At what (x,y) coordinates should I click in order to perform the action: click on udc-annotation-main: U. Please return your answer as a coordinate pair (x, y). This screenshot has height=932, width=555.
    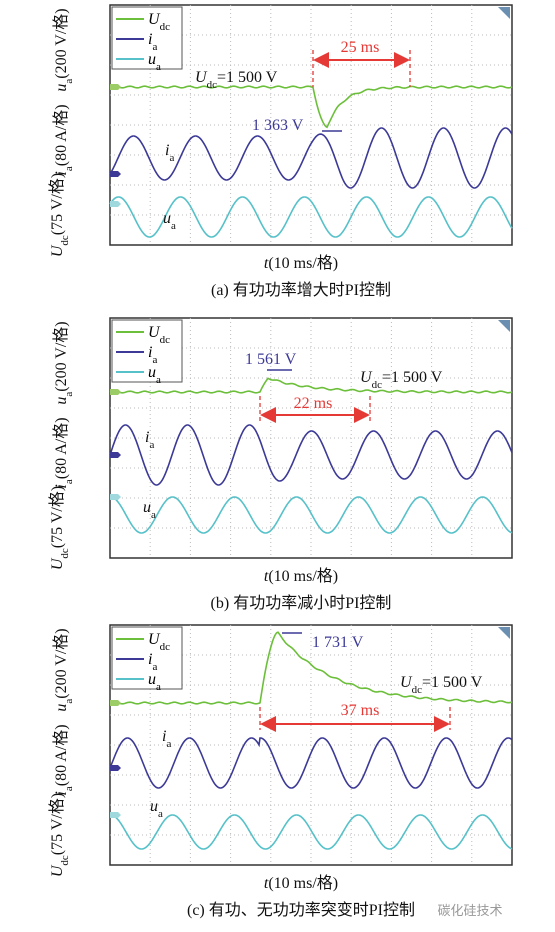
    Looking at the image, I should click on (201, 77).